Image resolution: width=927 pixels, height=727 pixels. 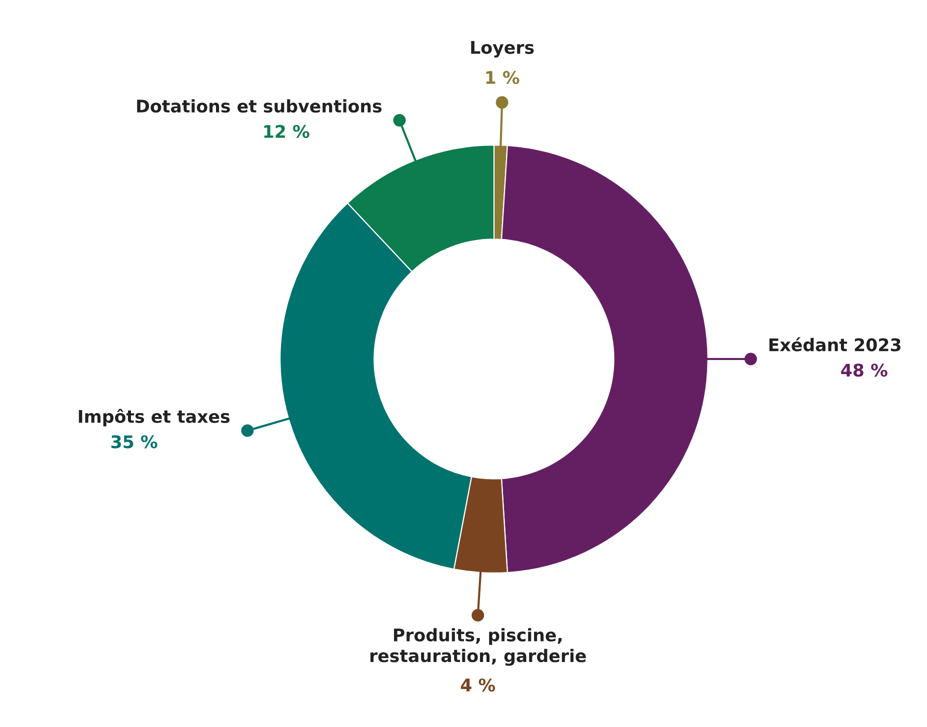 I want to click on data-label: 35 %, so click(x=134, y=441).